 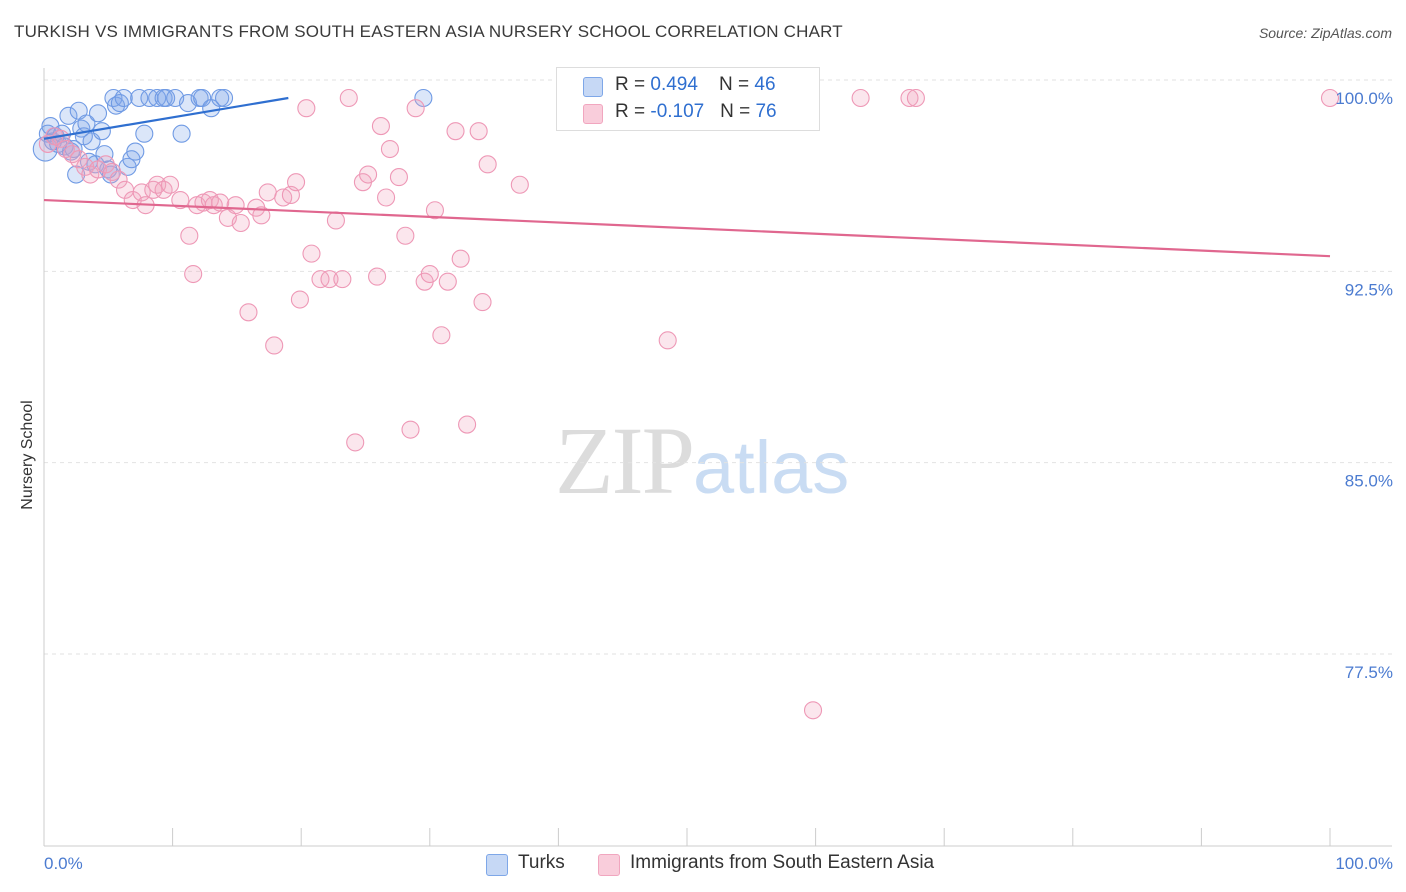 What do you see at coordinates (633, 111) in the screenshot?
I see `immigrants-r-label: R =` at bounding box center [633, 111].